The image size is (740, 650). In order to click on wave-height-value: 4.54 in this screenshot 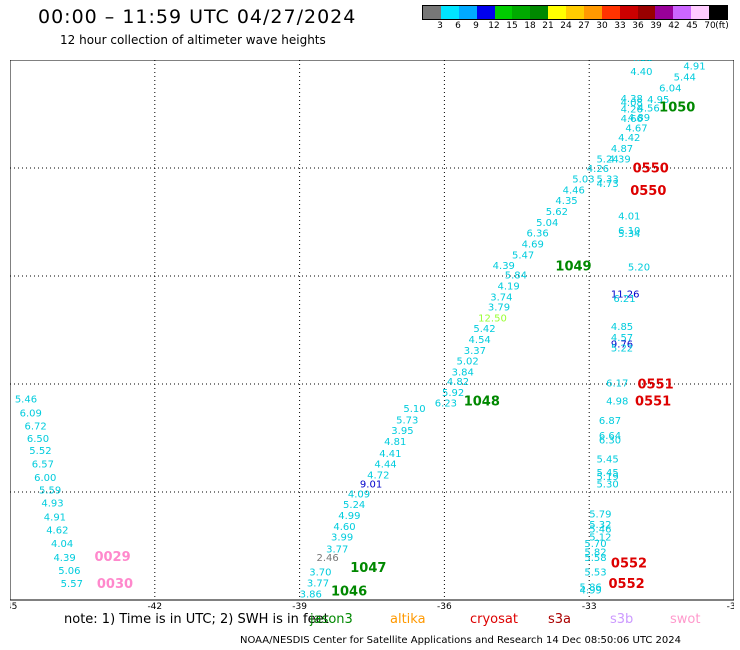, I will do `click(480, 340)`.